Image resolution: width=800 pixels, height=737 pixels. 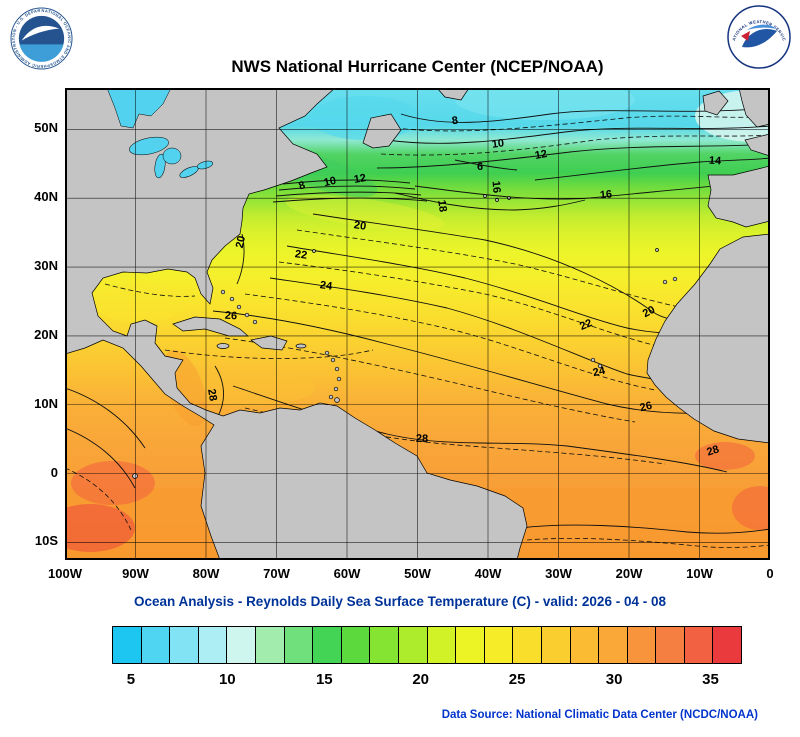 What do you see at coordinates (314, 251) in the screenshot?
I see `land-bermuda` at bounding box center [314, 251].